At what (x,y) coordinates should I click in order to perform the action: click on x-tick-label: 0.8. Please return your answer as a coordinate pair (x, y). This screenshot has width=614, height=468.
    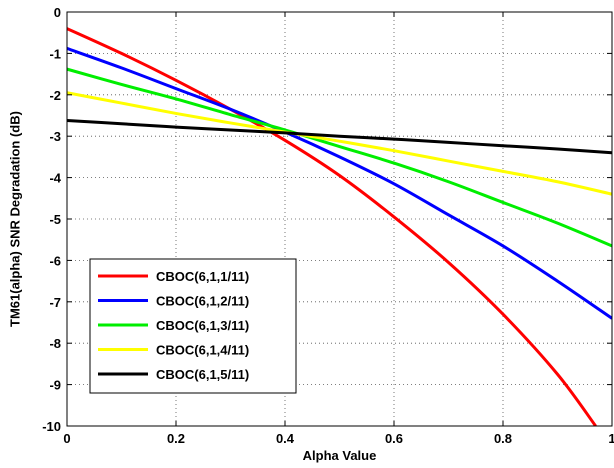
    Looking at the image, I should click on (503, 438).